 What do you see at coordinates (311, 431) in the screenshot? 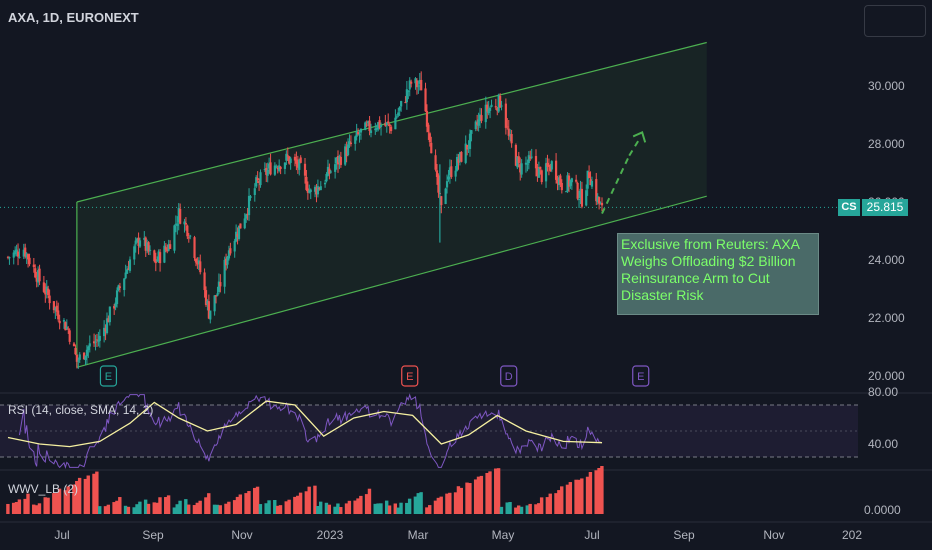
I see `rsi-line` at bounding box center [311, 431].